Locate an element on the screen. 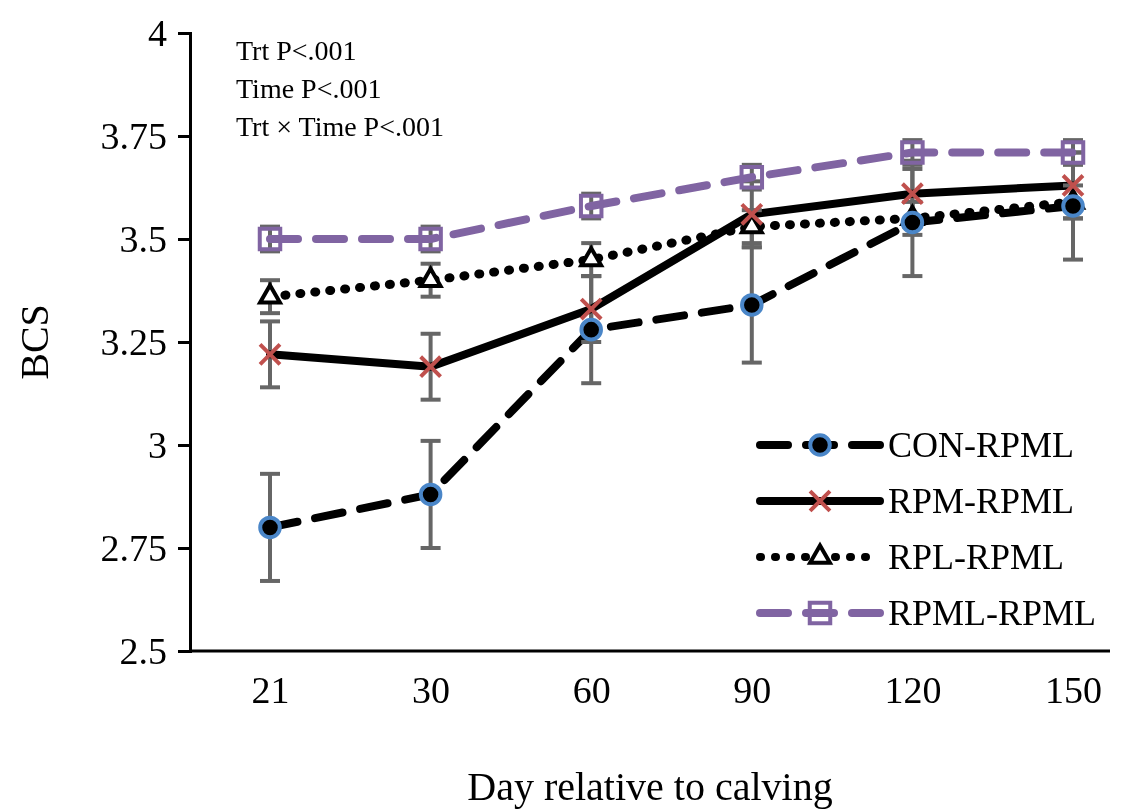  y-tick-label: 3.25 is located at coordinates (133, 341).